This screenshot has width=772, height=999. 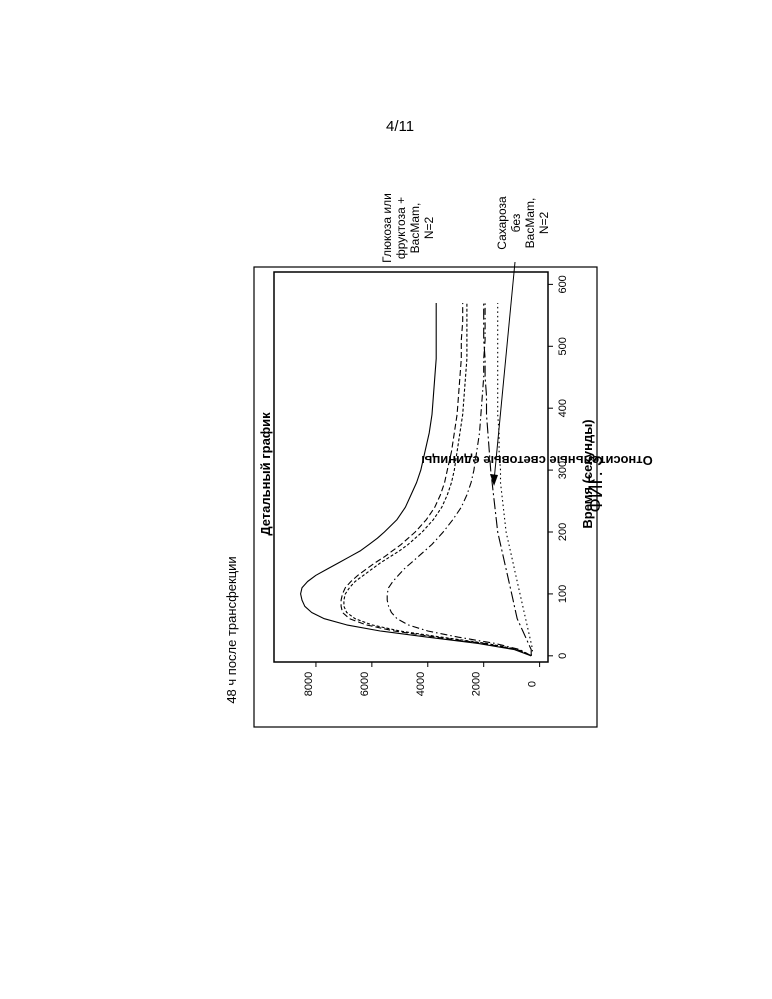 What do you see at coordinates (533, 684) in the screenshot?
I see `y-tick-label: 0` at bounding box center [533, 684].